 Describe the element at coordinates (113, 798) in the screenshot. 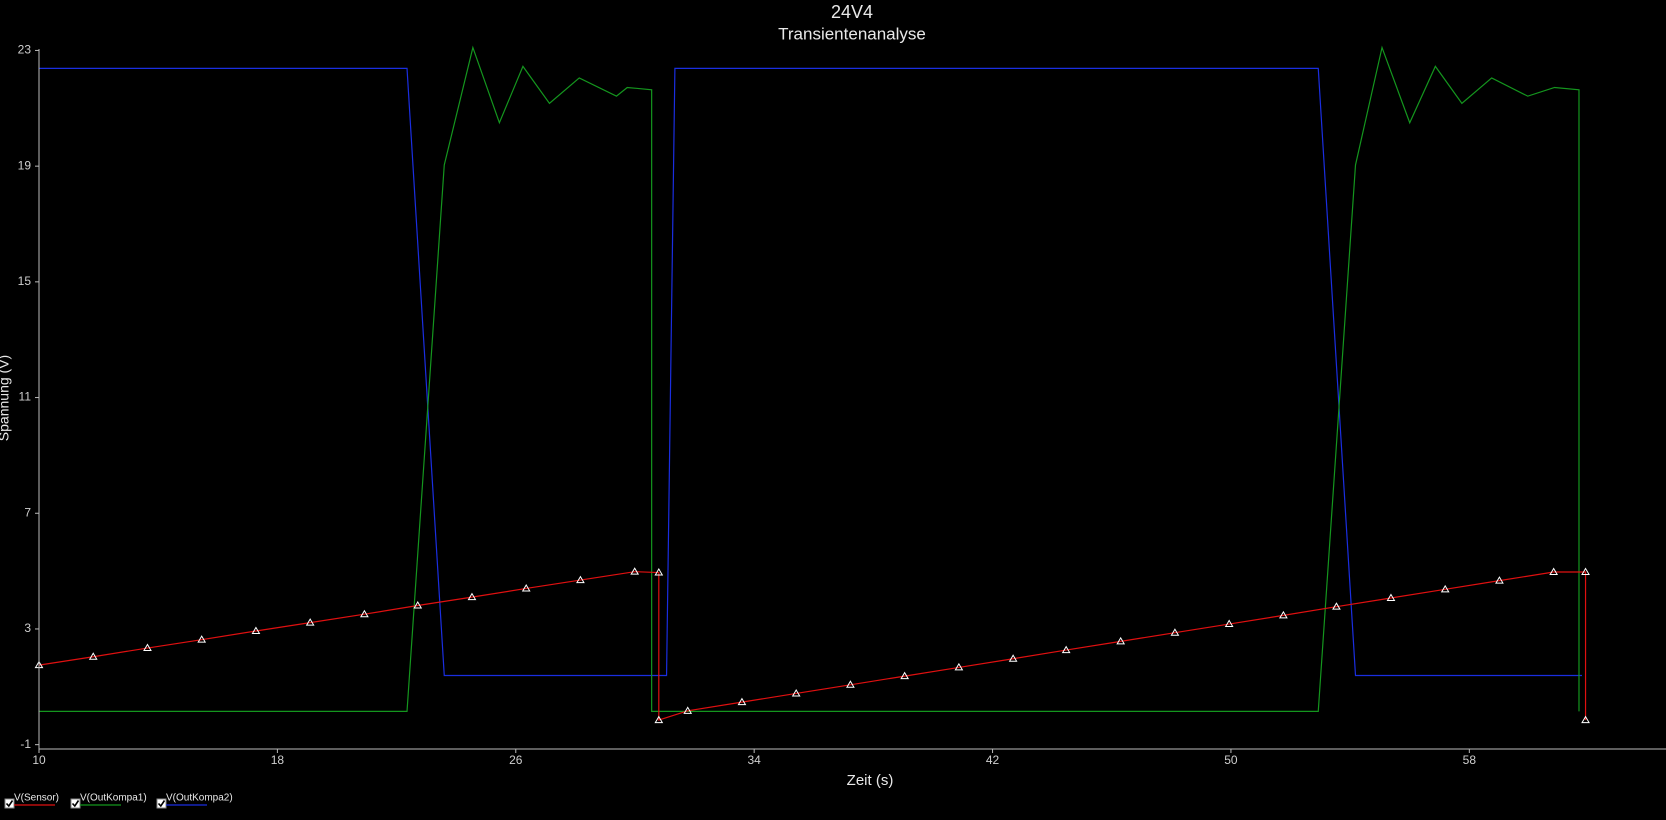

I see `legend-label: V(OutKompa1)` at that location.